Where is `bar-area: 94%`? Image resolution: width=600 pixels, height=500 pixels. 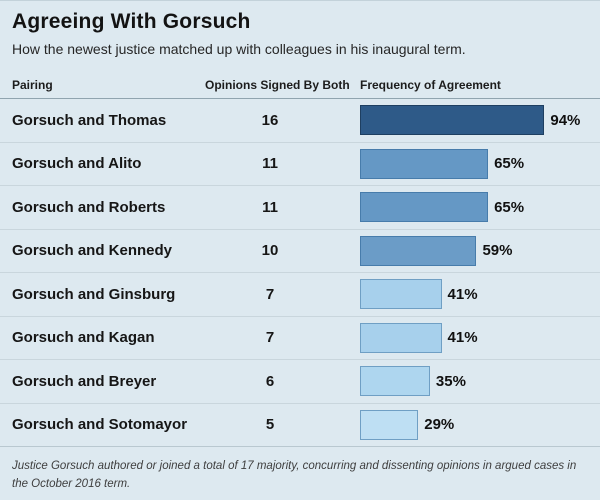
bar-area: 94% is located at coordinates (480, 120).